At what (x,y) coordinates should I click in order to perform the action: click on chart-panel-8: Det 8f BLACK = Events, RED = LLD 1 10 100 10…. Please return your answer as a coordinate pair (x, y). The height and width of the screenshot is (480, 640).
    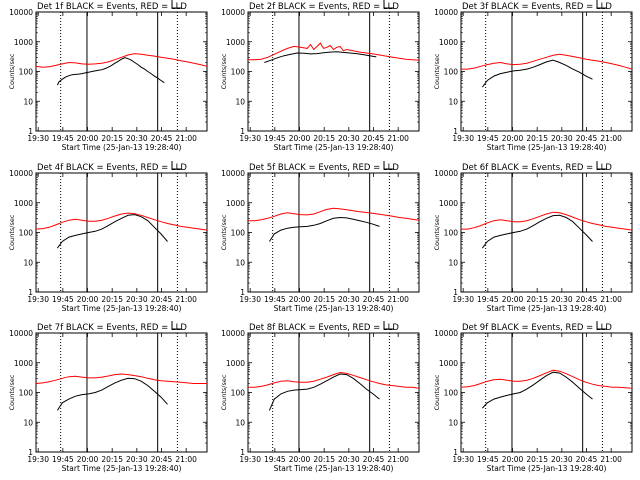
    Looking at the image, I should click on (320, 397).